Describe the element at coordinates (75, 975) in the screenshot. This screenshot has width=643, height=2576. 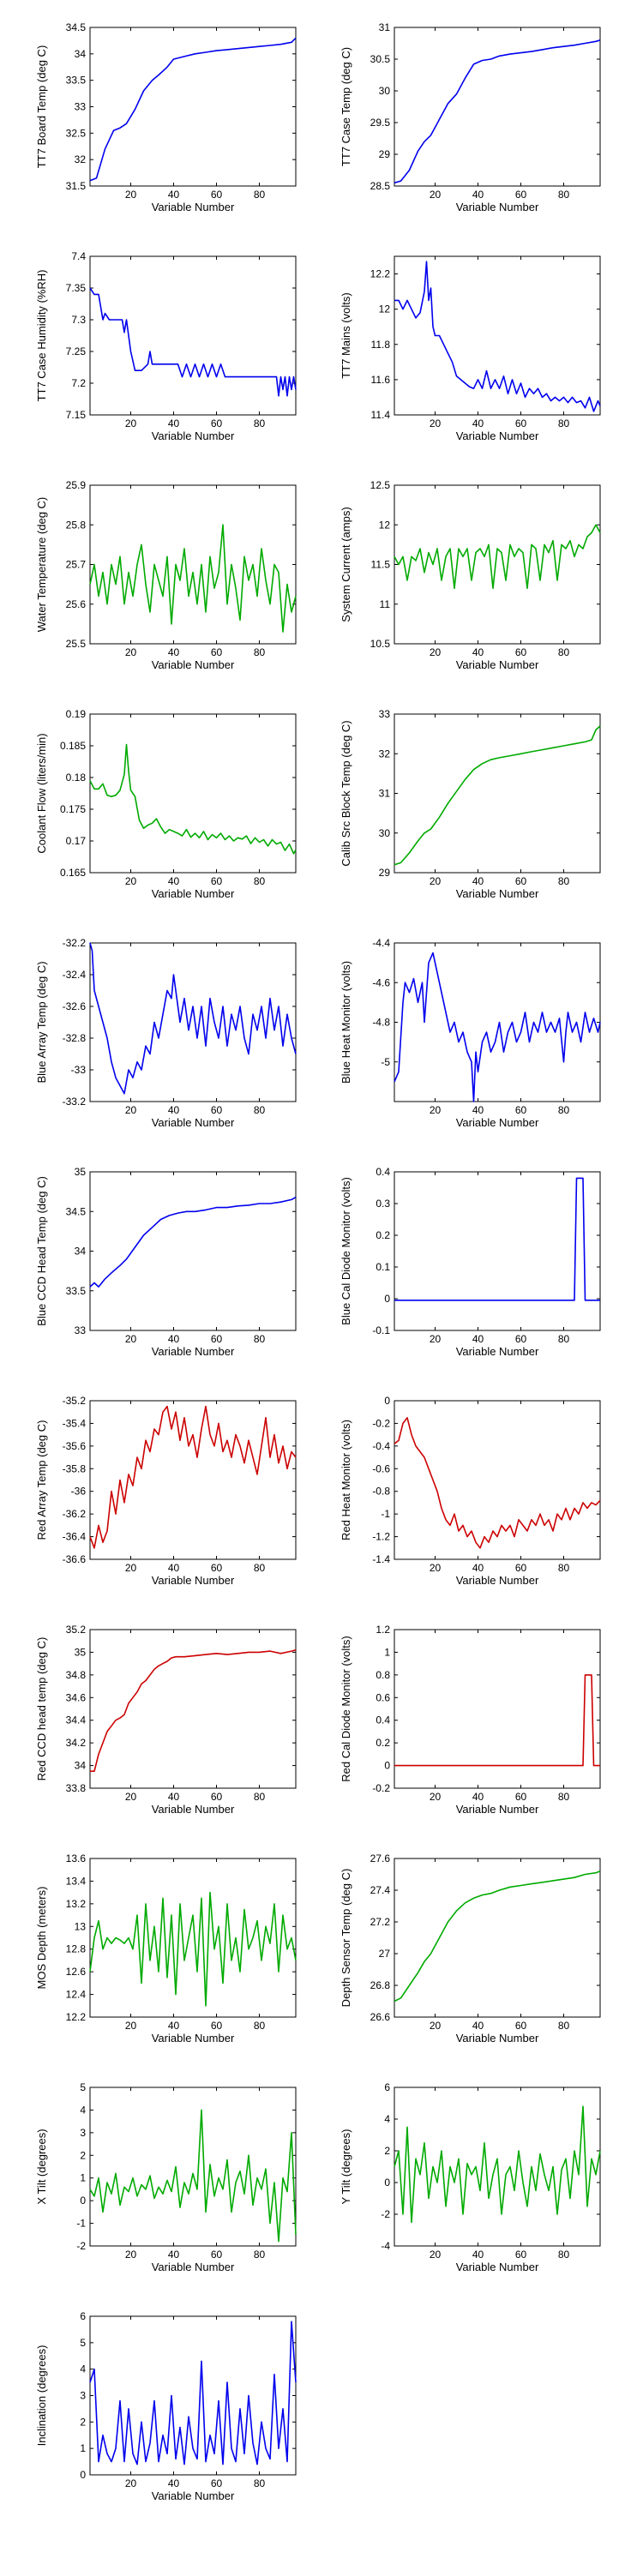
I see `y-tick-label: -32.4` at that location.